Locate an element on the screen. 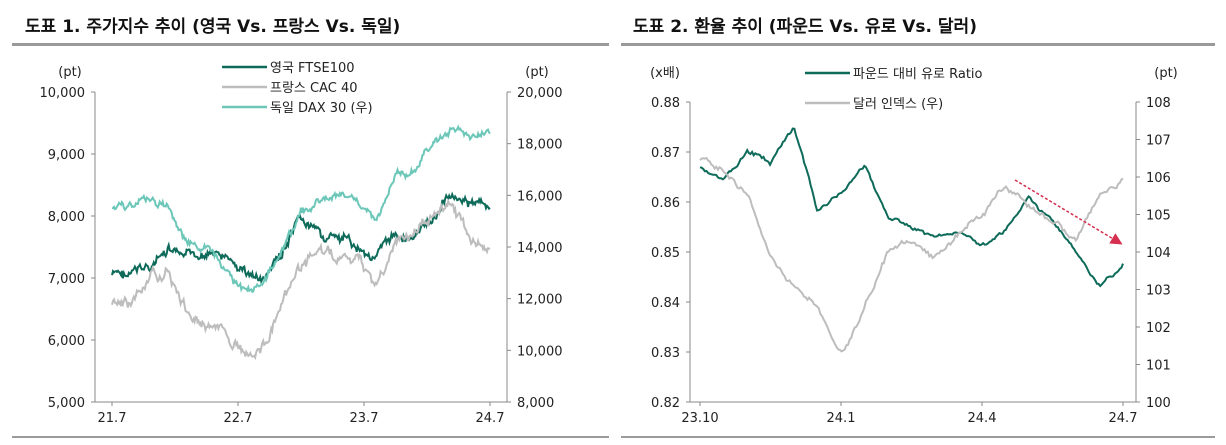  y-right-tick-label: 12,000 is located at coordinates (540, 300).